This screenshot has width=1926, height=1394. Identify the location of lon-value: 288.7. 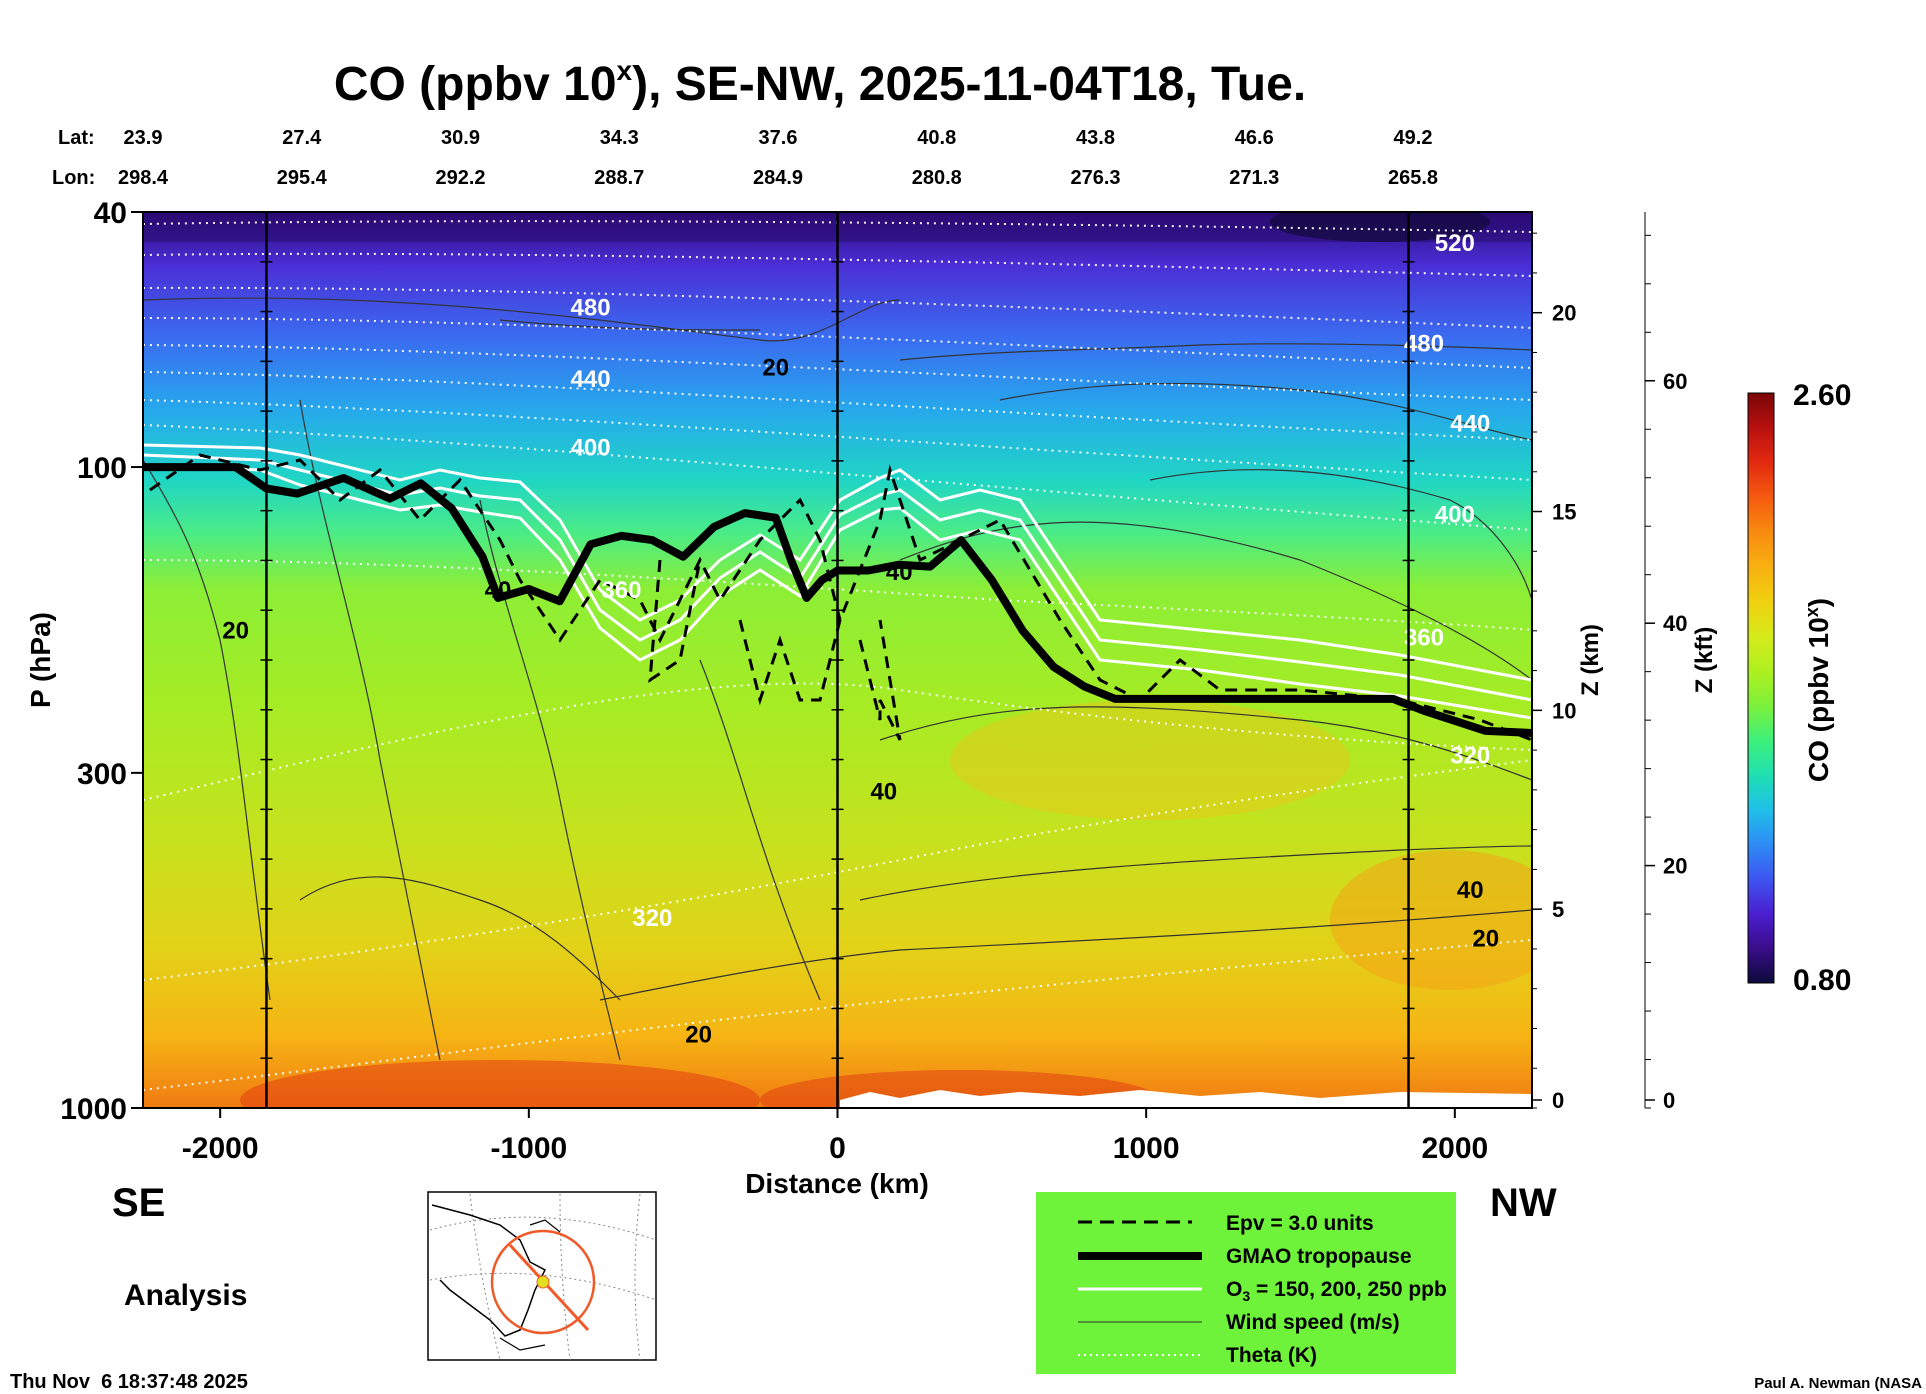
(619, 178).